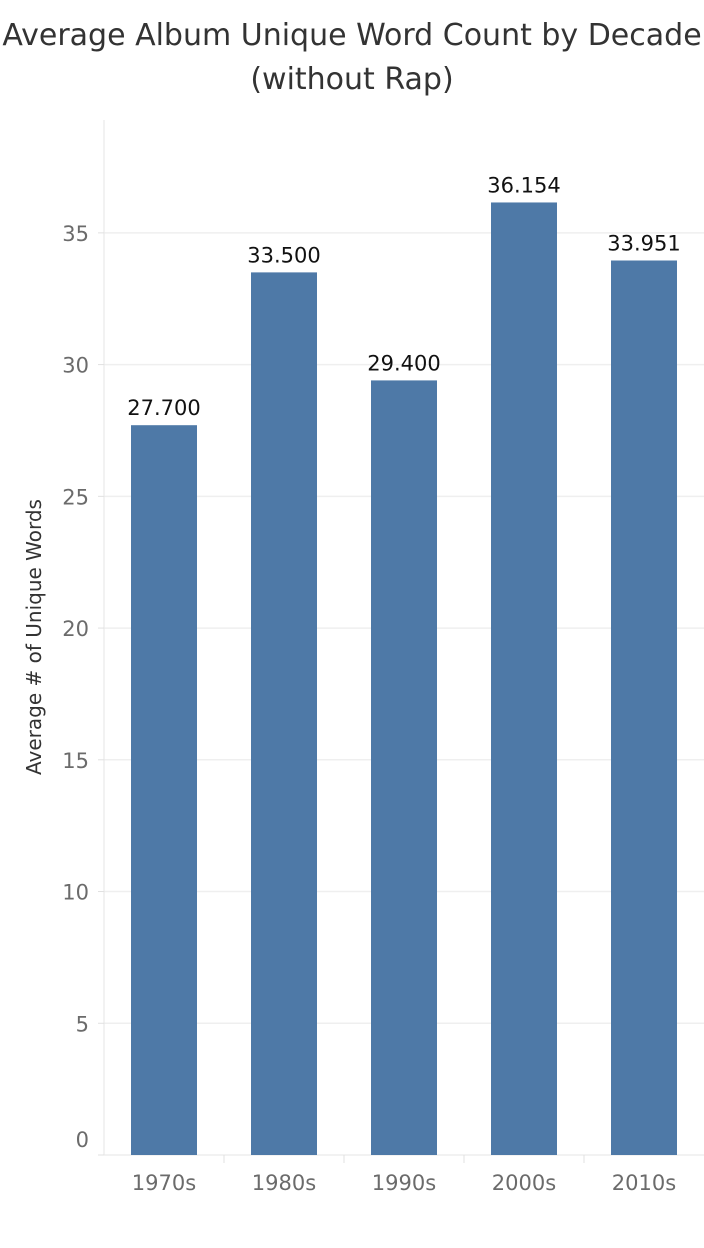 The image size is (704, 1248). I want to click on y-tick-label: 5, so click(82, 1024).